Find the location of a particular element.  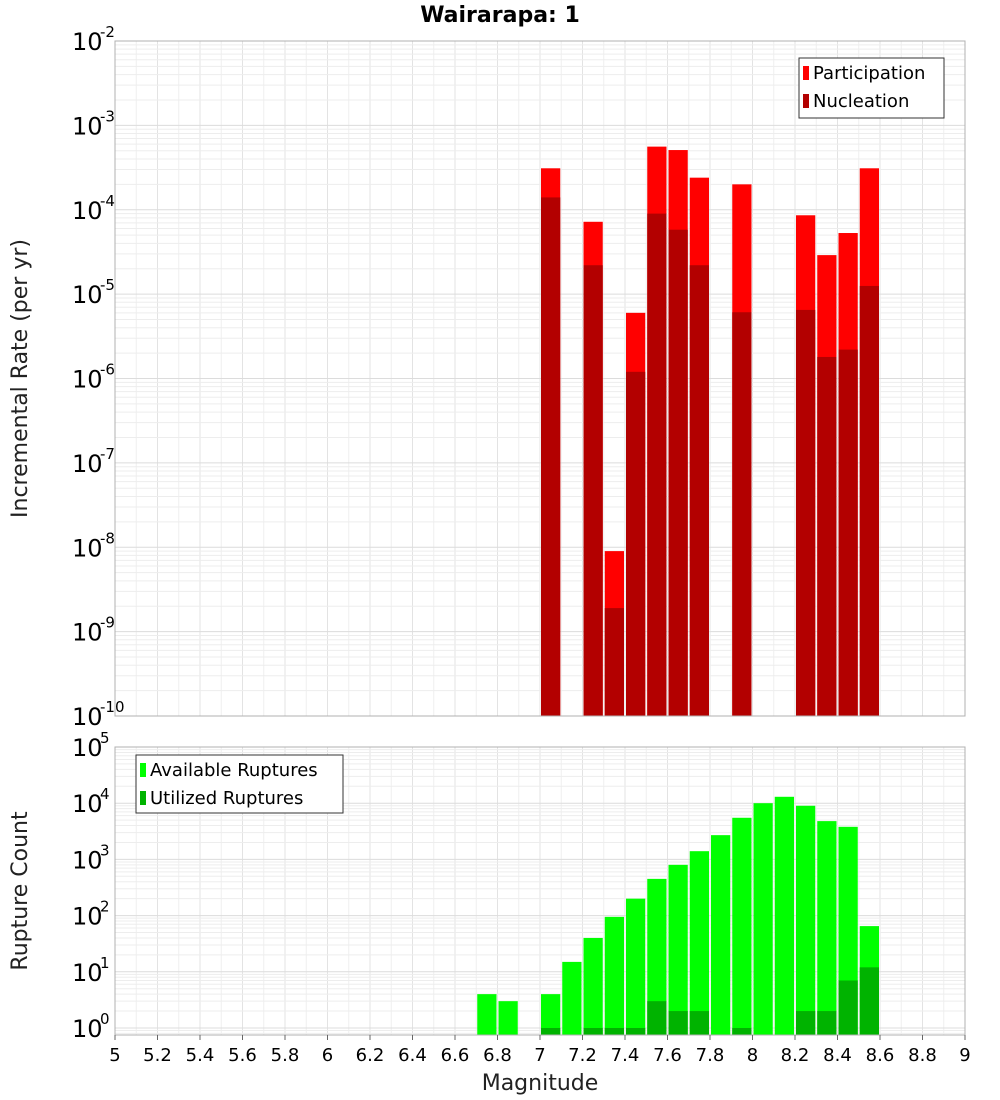

x-tick-label: 8.6 is located at coordinates (880, 1055).